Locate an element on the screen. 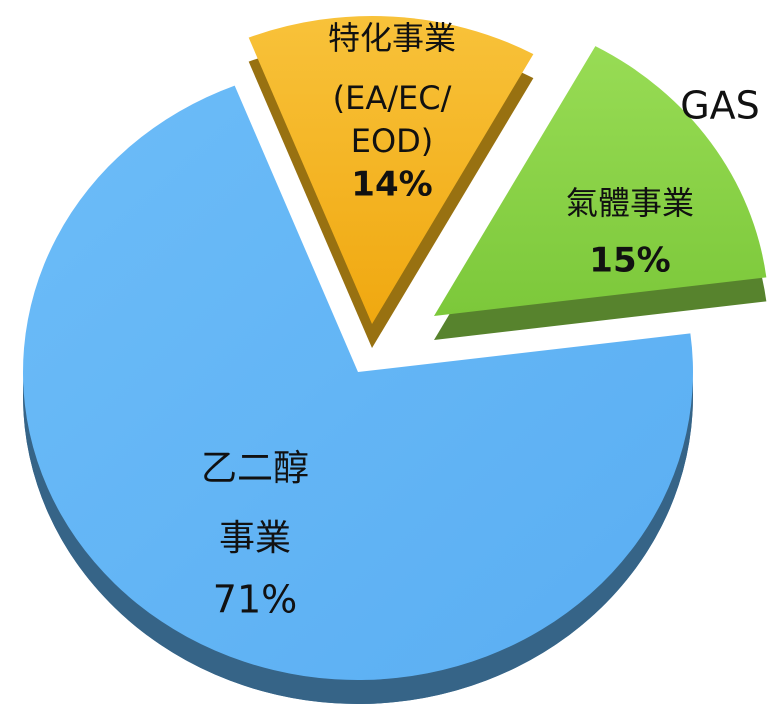 This screenshot has height=707, width=772. value-label: 14% is located at coordinates (391, 185).